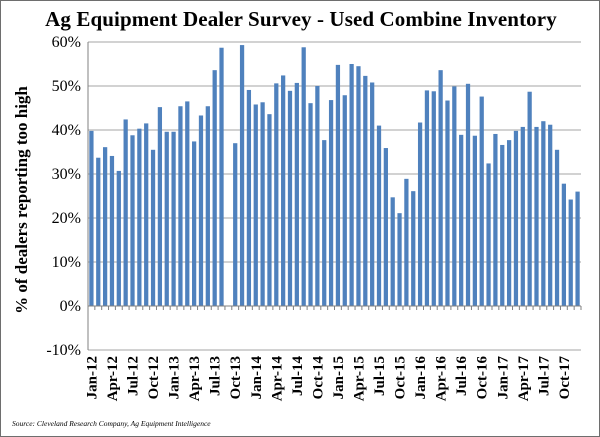  I want to click on x-tick-label: Oct-13, so click(236, 377).